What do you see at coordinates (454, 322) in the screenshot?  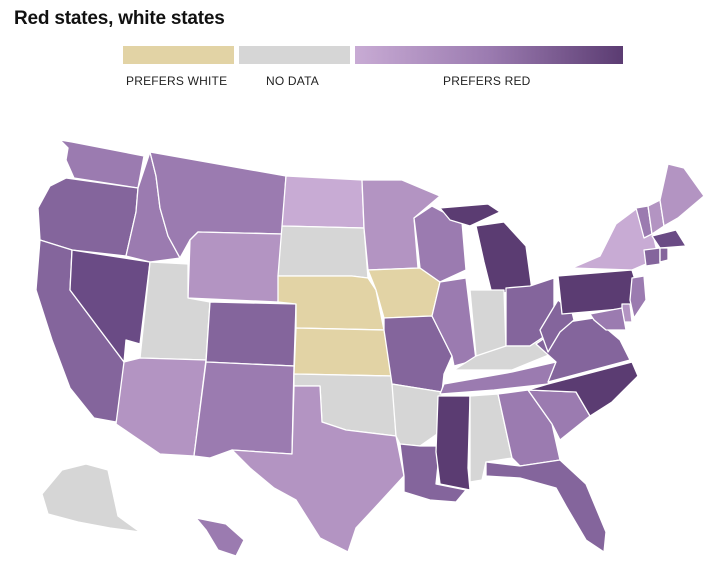 I see `state-il` at bounding box center [454, 322].